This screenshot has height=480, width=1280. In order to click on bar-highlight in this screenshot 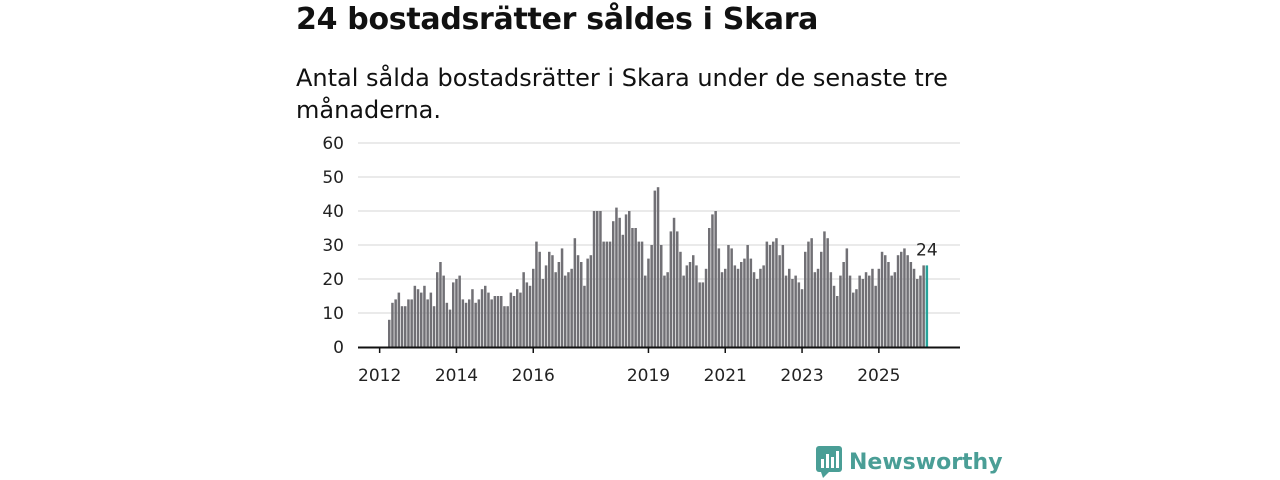, I will do `click(927, 306)`.